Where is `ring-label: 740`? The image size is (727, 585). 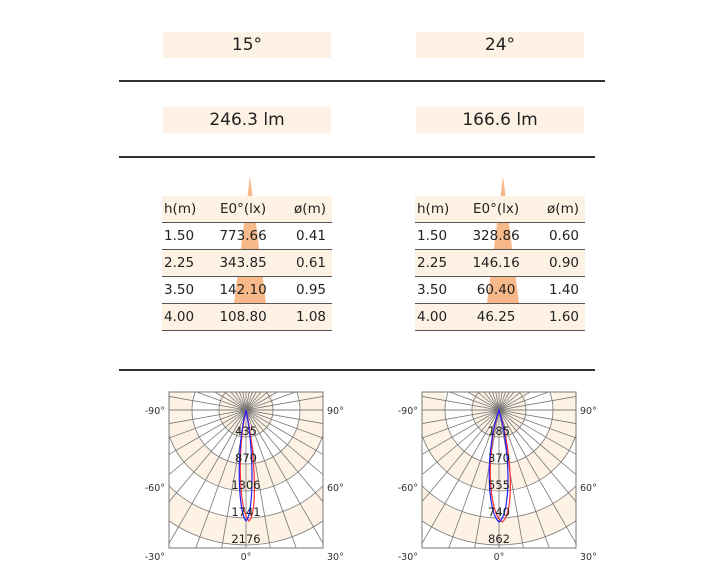 ring-label: 740 is located at coordinates (499, 512).